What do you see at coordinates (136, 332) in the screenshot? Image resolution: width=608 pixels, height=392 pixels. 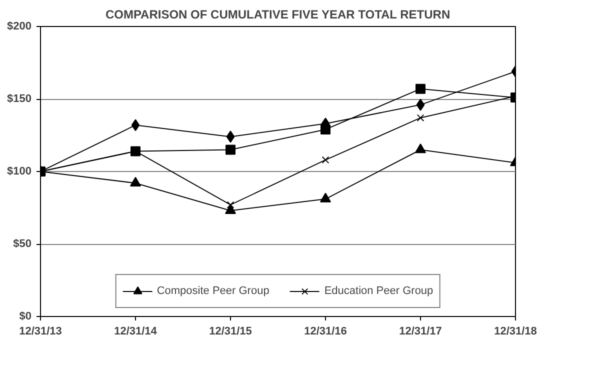 I see `x-tick-label: 12/31/14` at bounding box center [136, 332].